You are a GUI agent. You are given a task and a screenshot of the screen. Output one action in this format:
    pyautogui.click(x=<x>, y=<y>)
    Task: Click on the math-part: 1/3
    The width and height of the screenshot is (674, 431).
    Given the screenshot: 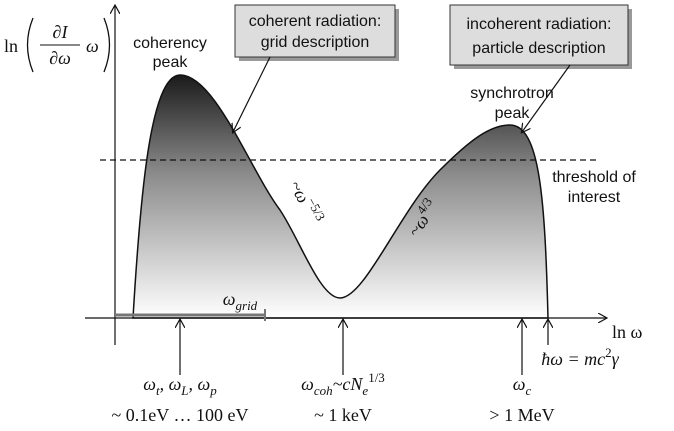 What is the action you would take?
    pyautogui.click(x=376, y=377)
    